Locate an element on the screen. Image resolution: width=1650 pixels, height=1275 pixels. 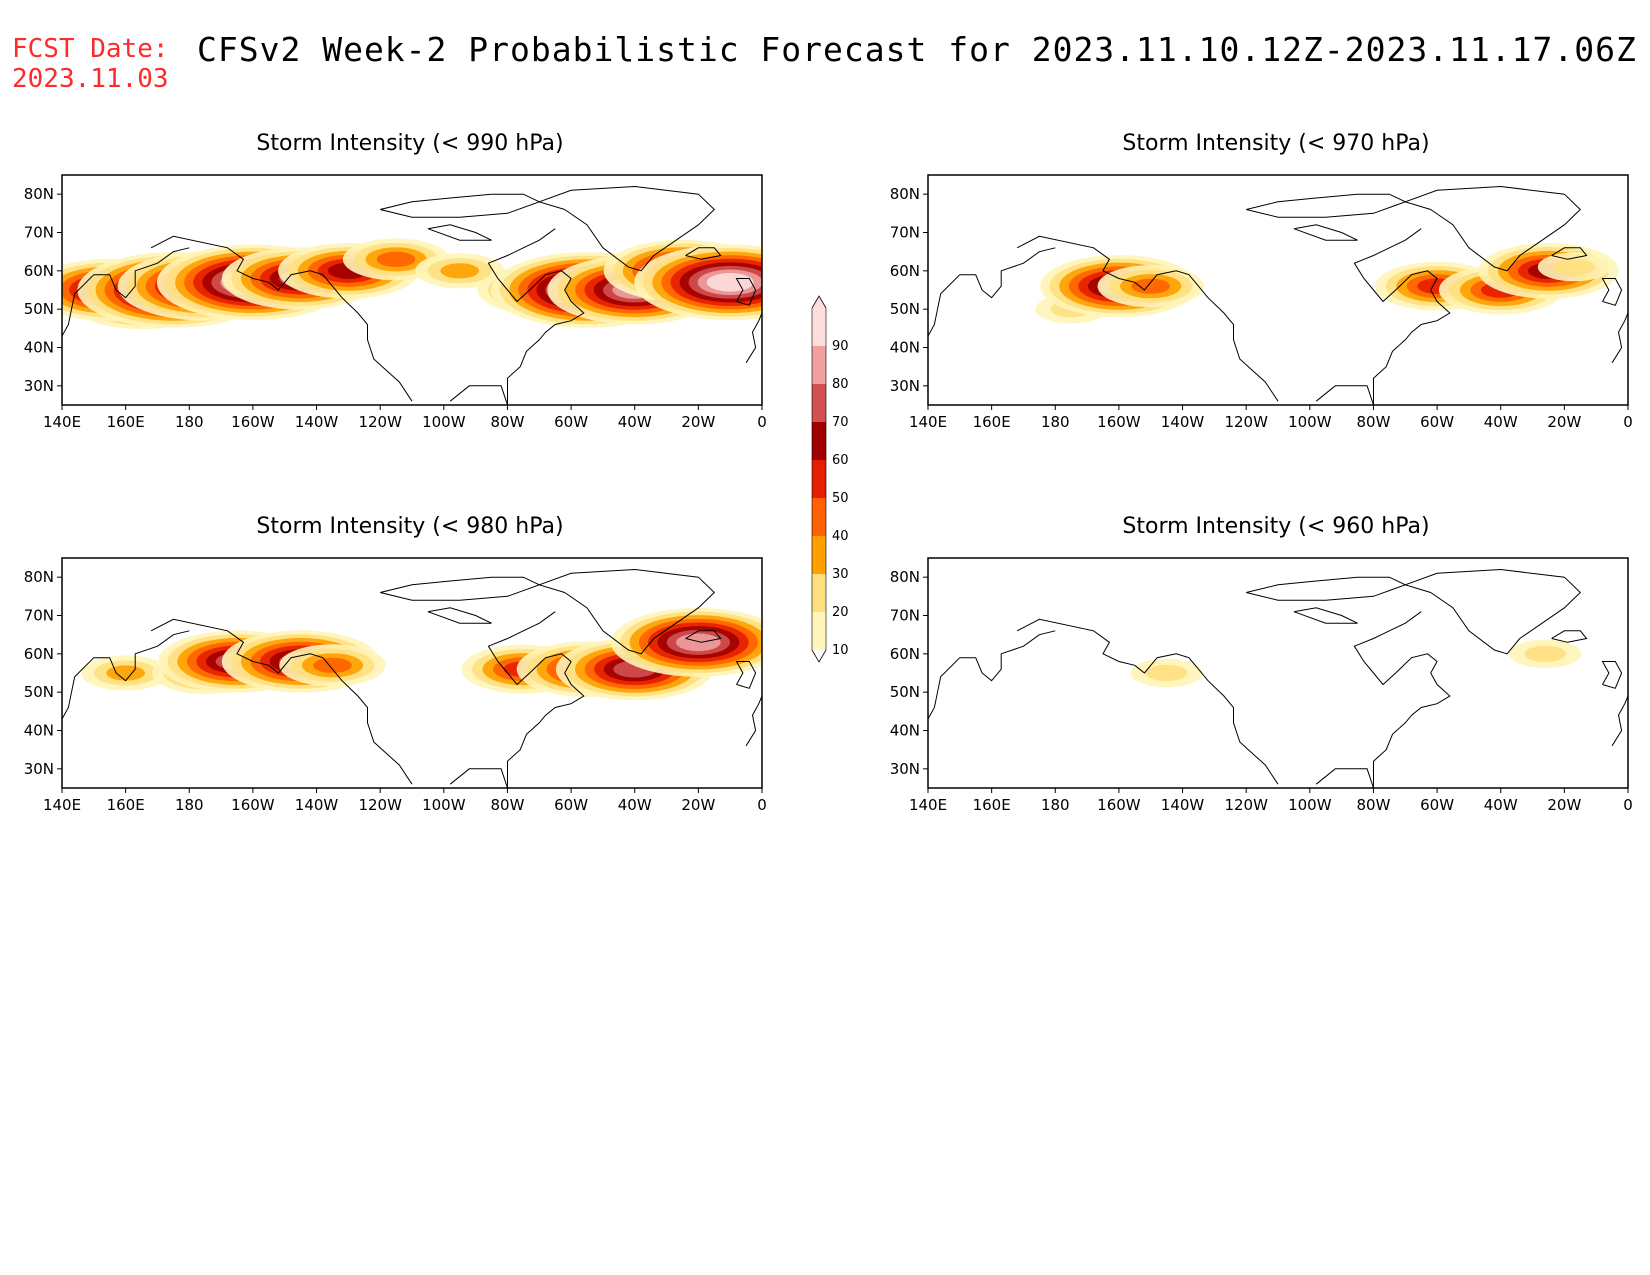
colorbar-label: 10 is located at coordinates (840, 650).